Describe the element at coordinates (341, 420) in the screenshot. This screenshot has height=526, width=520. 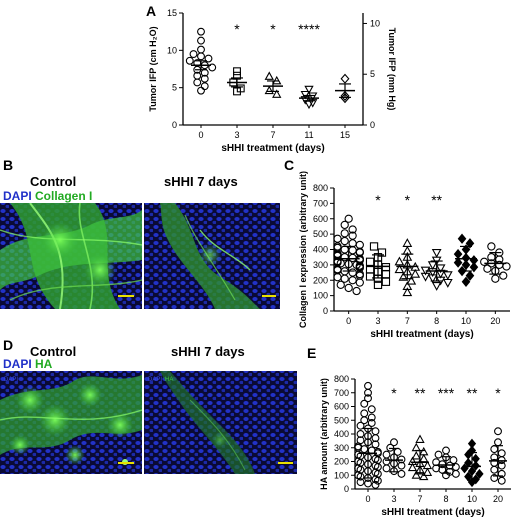
I see `y-tick-label: 500` at that location.